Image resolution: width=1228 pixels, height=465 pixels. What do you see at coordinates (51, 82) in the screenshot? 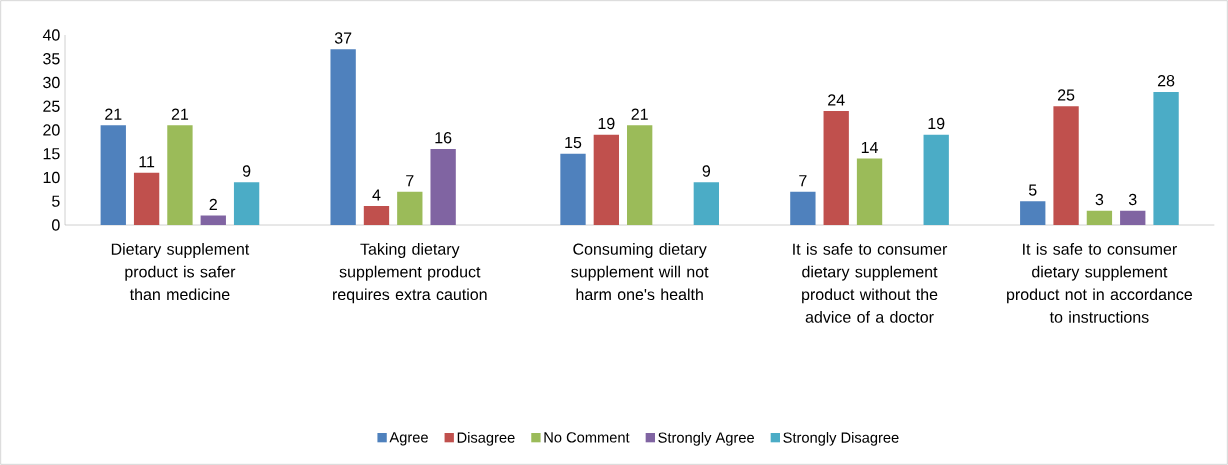
I see `y-tick-label: 30` at bounding box center [51, 82].